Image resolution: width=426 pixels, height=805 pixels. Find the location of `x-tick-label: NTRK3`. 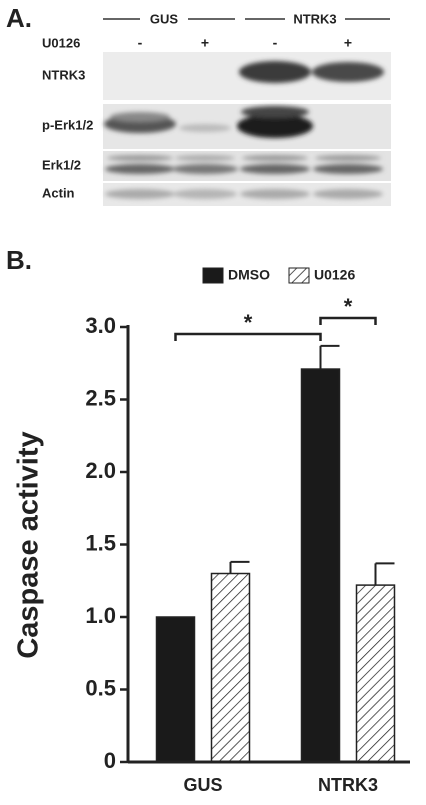

x-tick-label: NTRK3 is located at coordinates (348, 785).